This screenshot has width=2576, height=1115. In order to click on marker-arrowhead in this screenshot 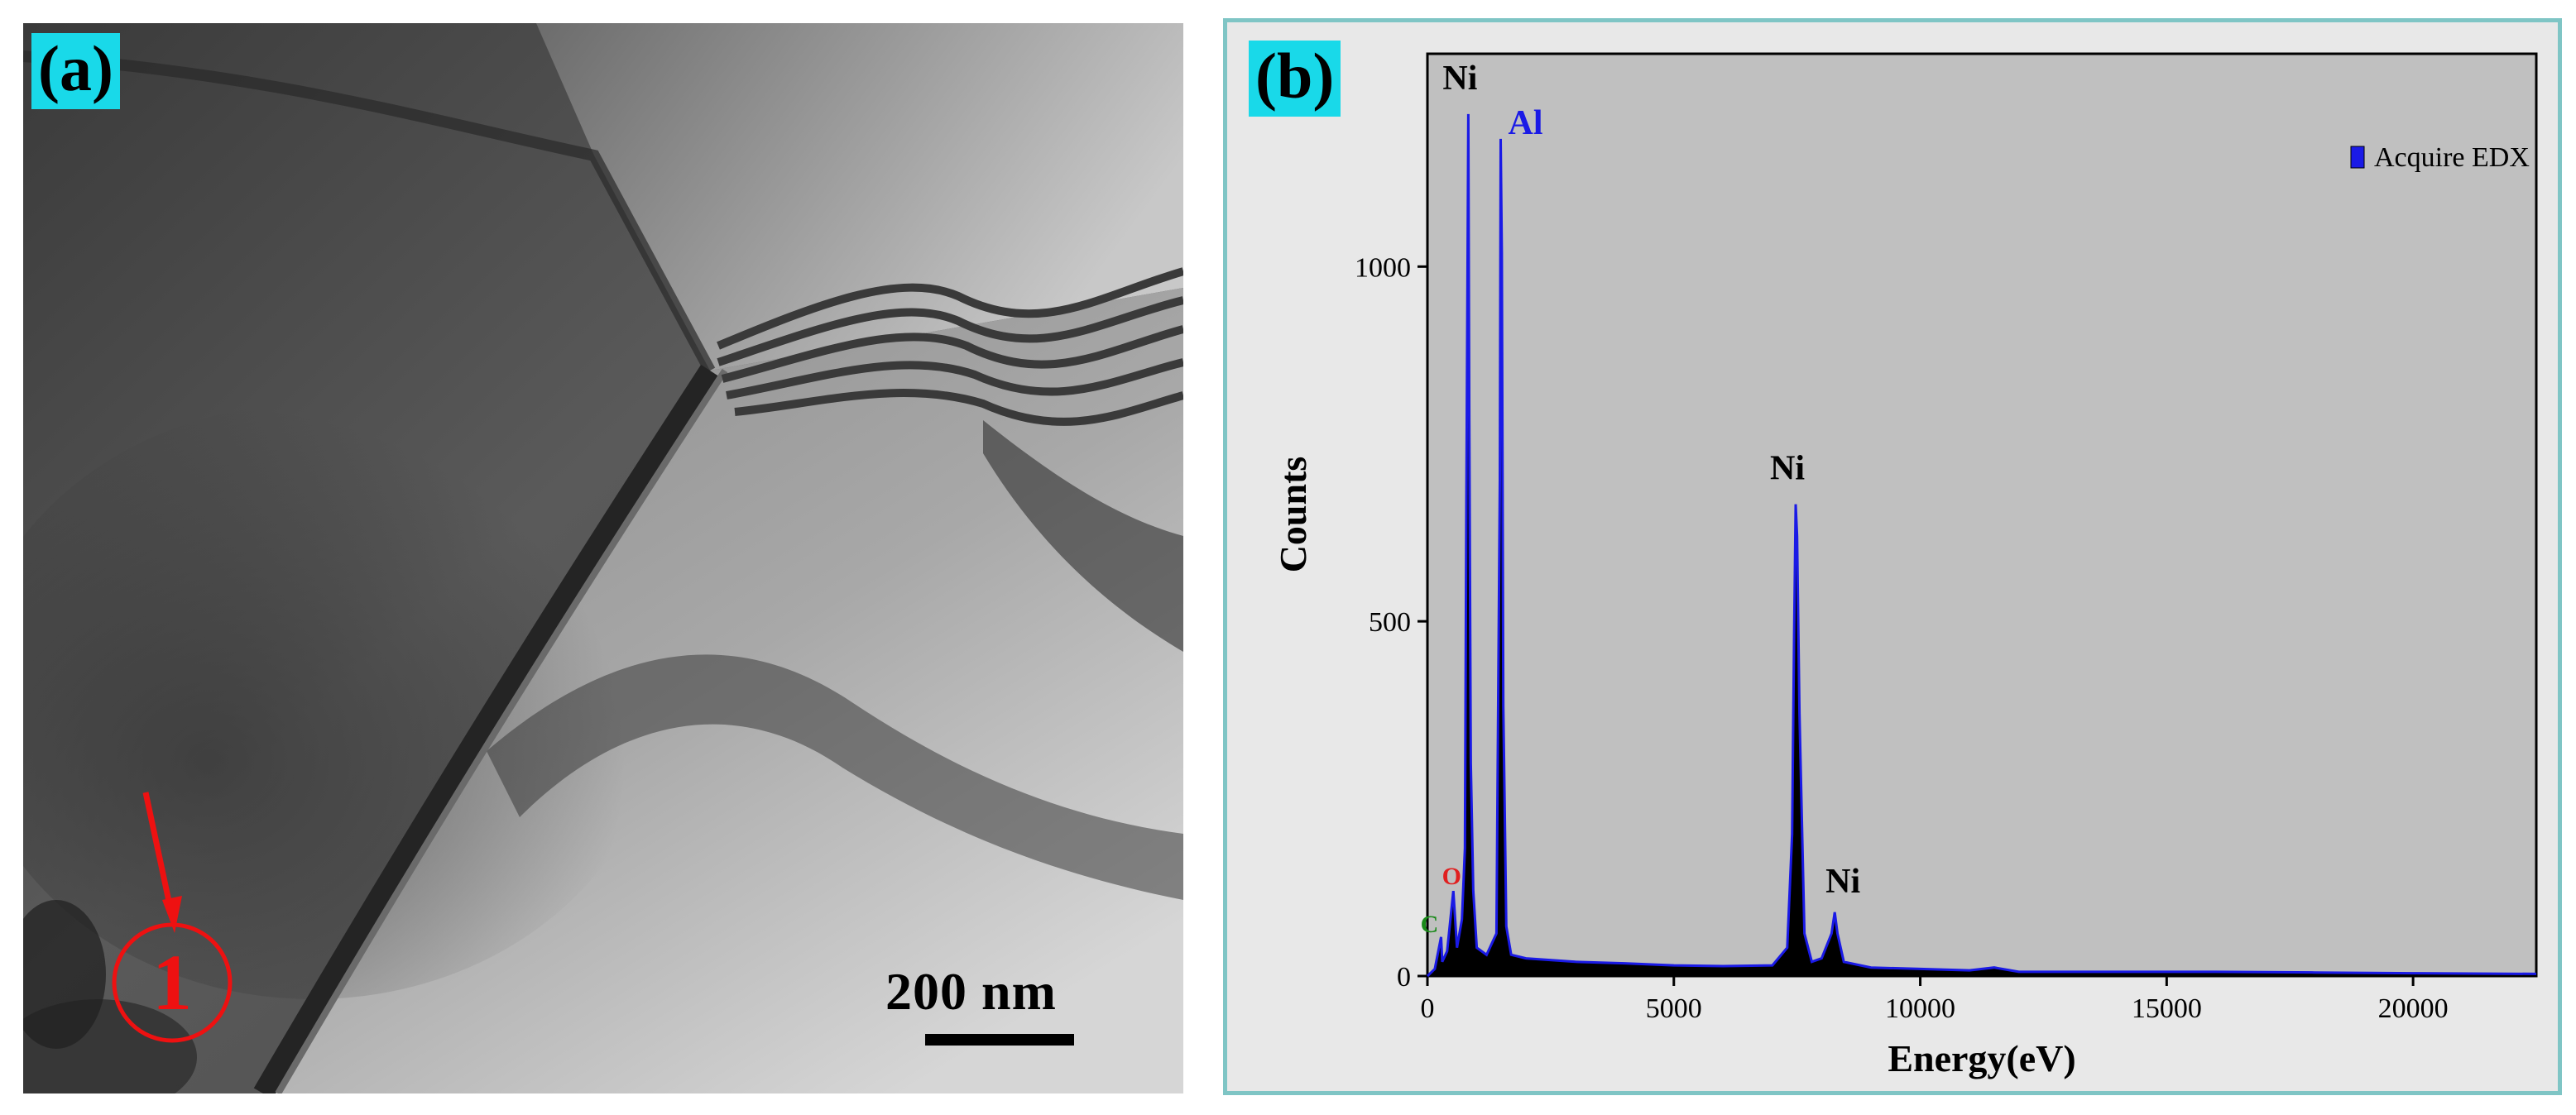, I will do `click(172, 914)`.